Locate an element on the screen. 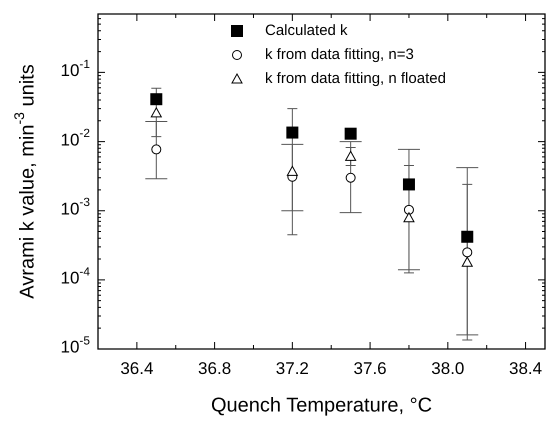  legend-label: k from data fitting, n floated is located at coordinates (355, 79).